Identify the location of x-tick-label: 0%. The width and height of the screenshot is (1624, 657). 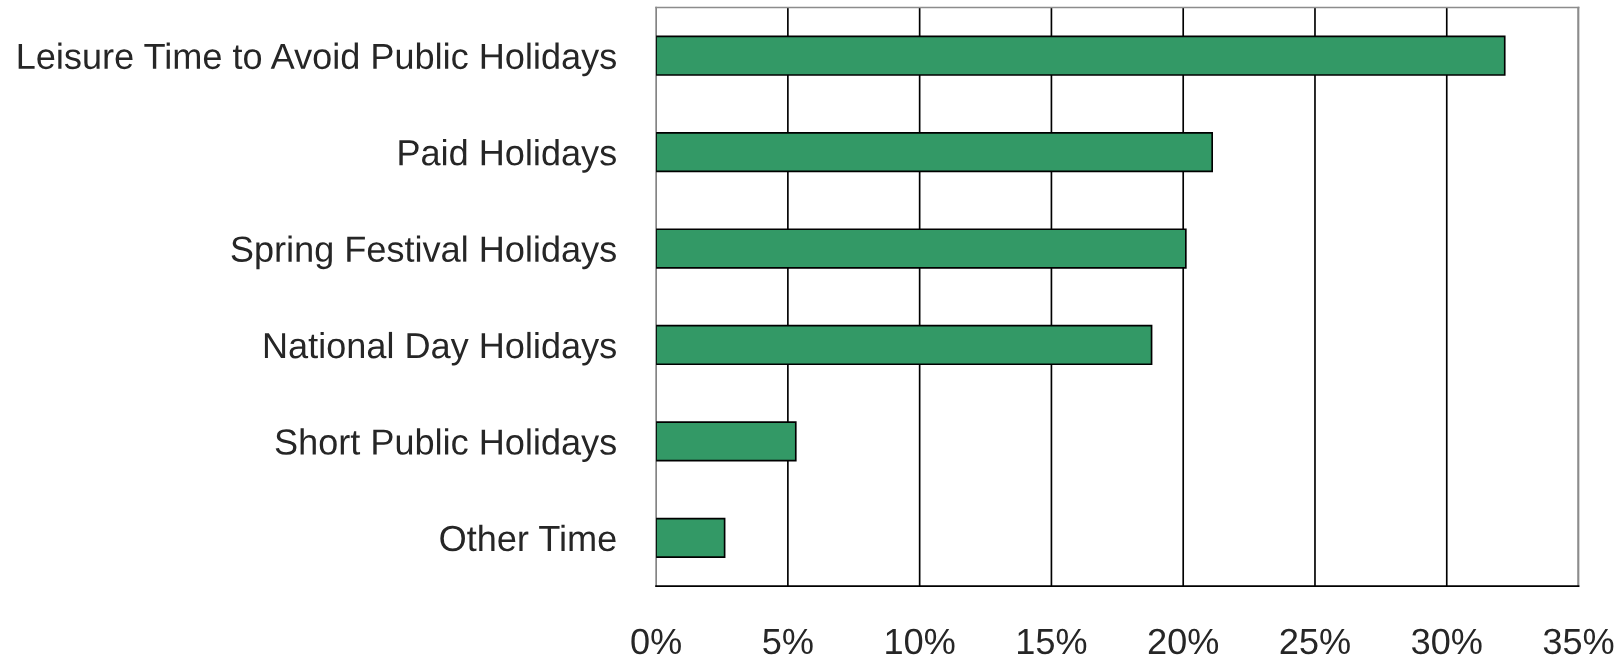
(656, 641).